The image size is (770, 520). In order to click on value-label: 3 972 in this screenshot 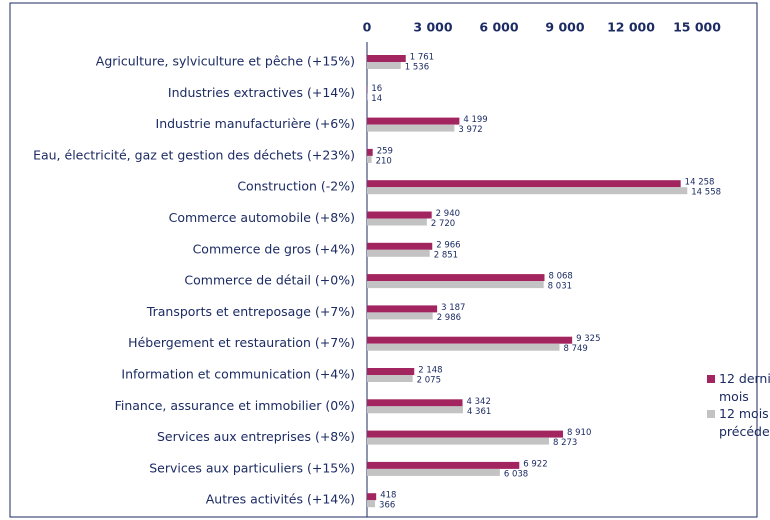, I will do `click(470, 130)`.